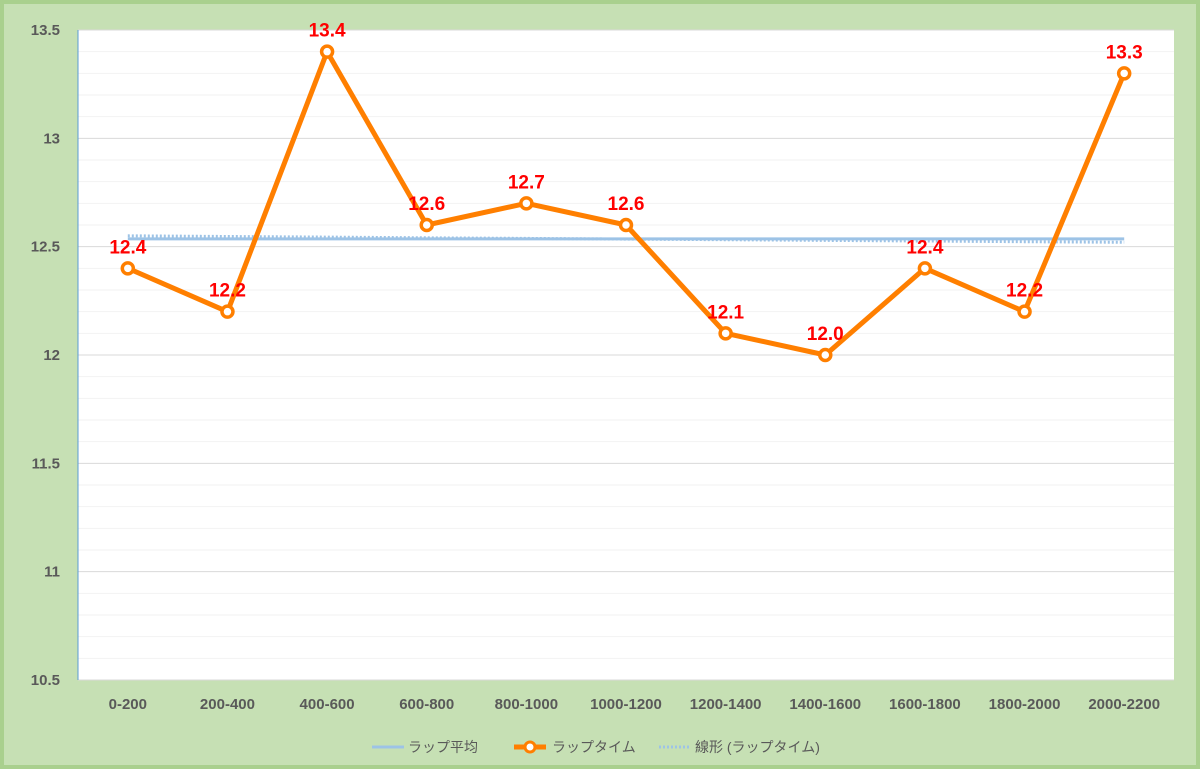 Image resolution: width=1200 pixels, height=769 pixels. I want to click on x-tick-label: 0-200, so click(128, 704).